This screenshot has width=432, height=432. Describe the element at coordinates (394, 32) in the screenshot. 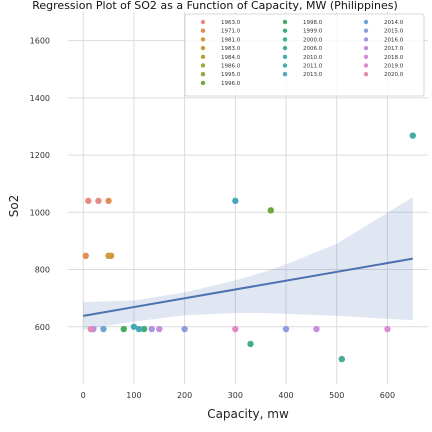

I see `legend-label: 2015.0` at that location.